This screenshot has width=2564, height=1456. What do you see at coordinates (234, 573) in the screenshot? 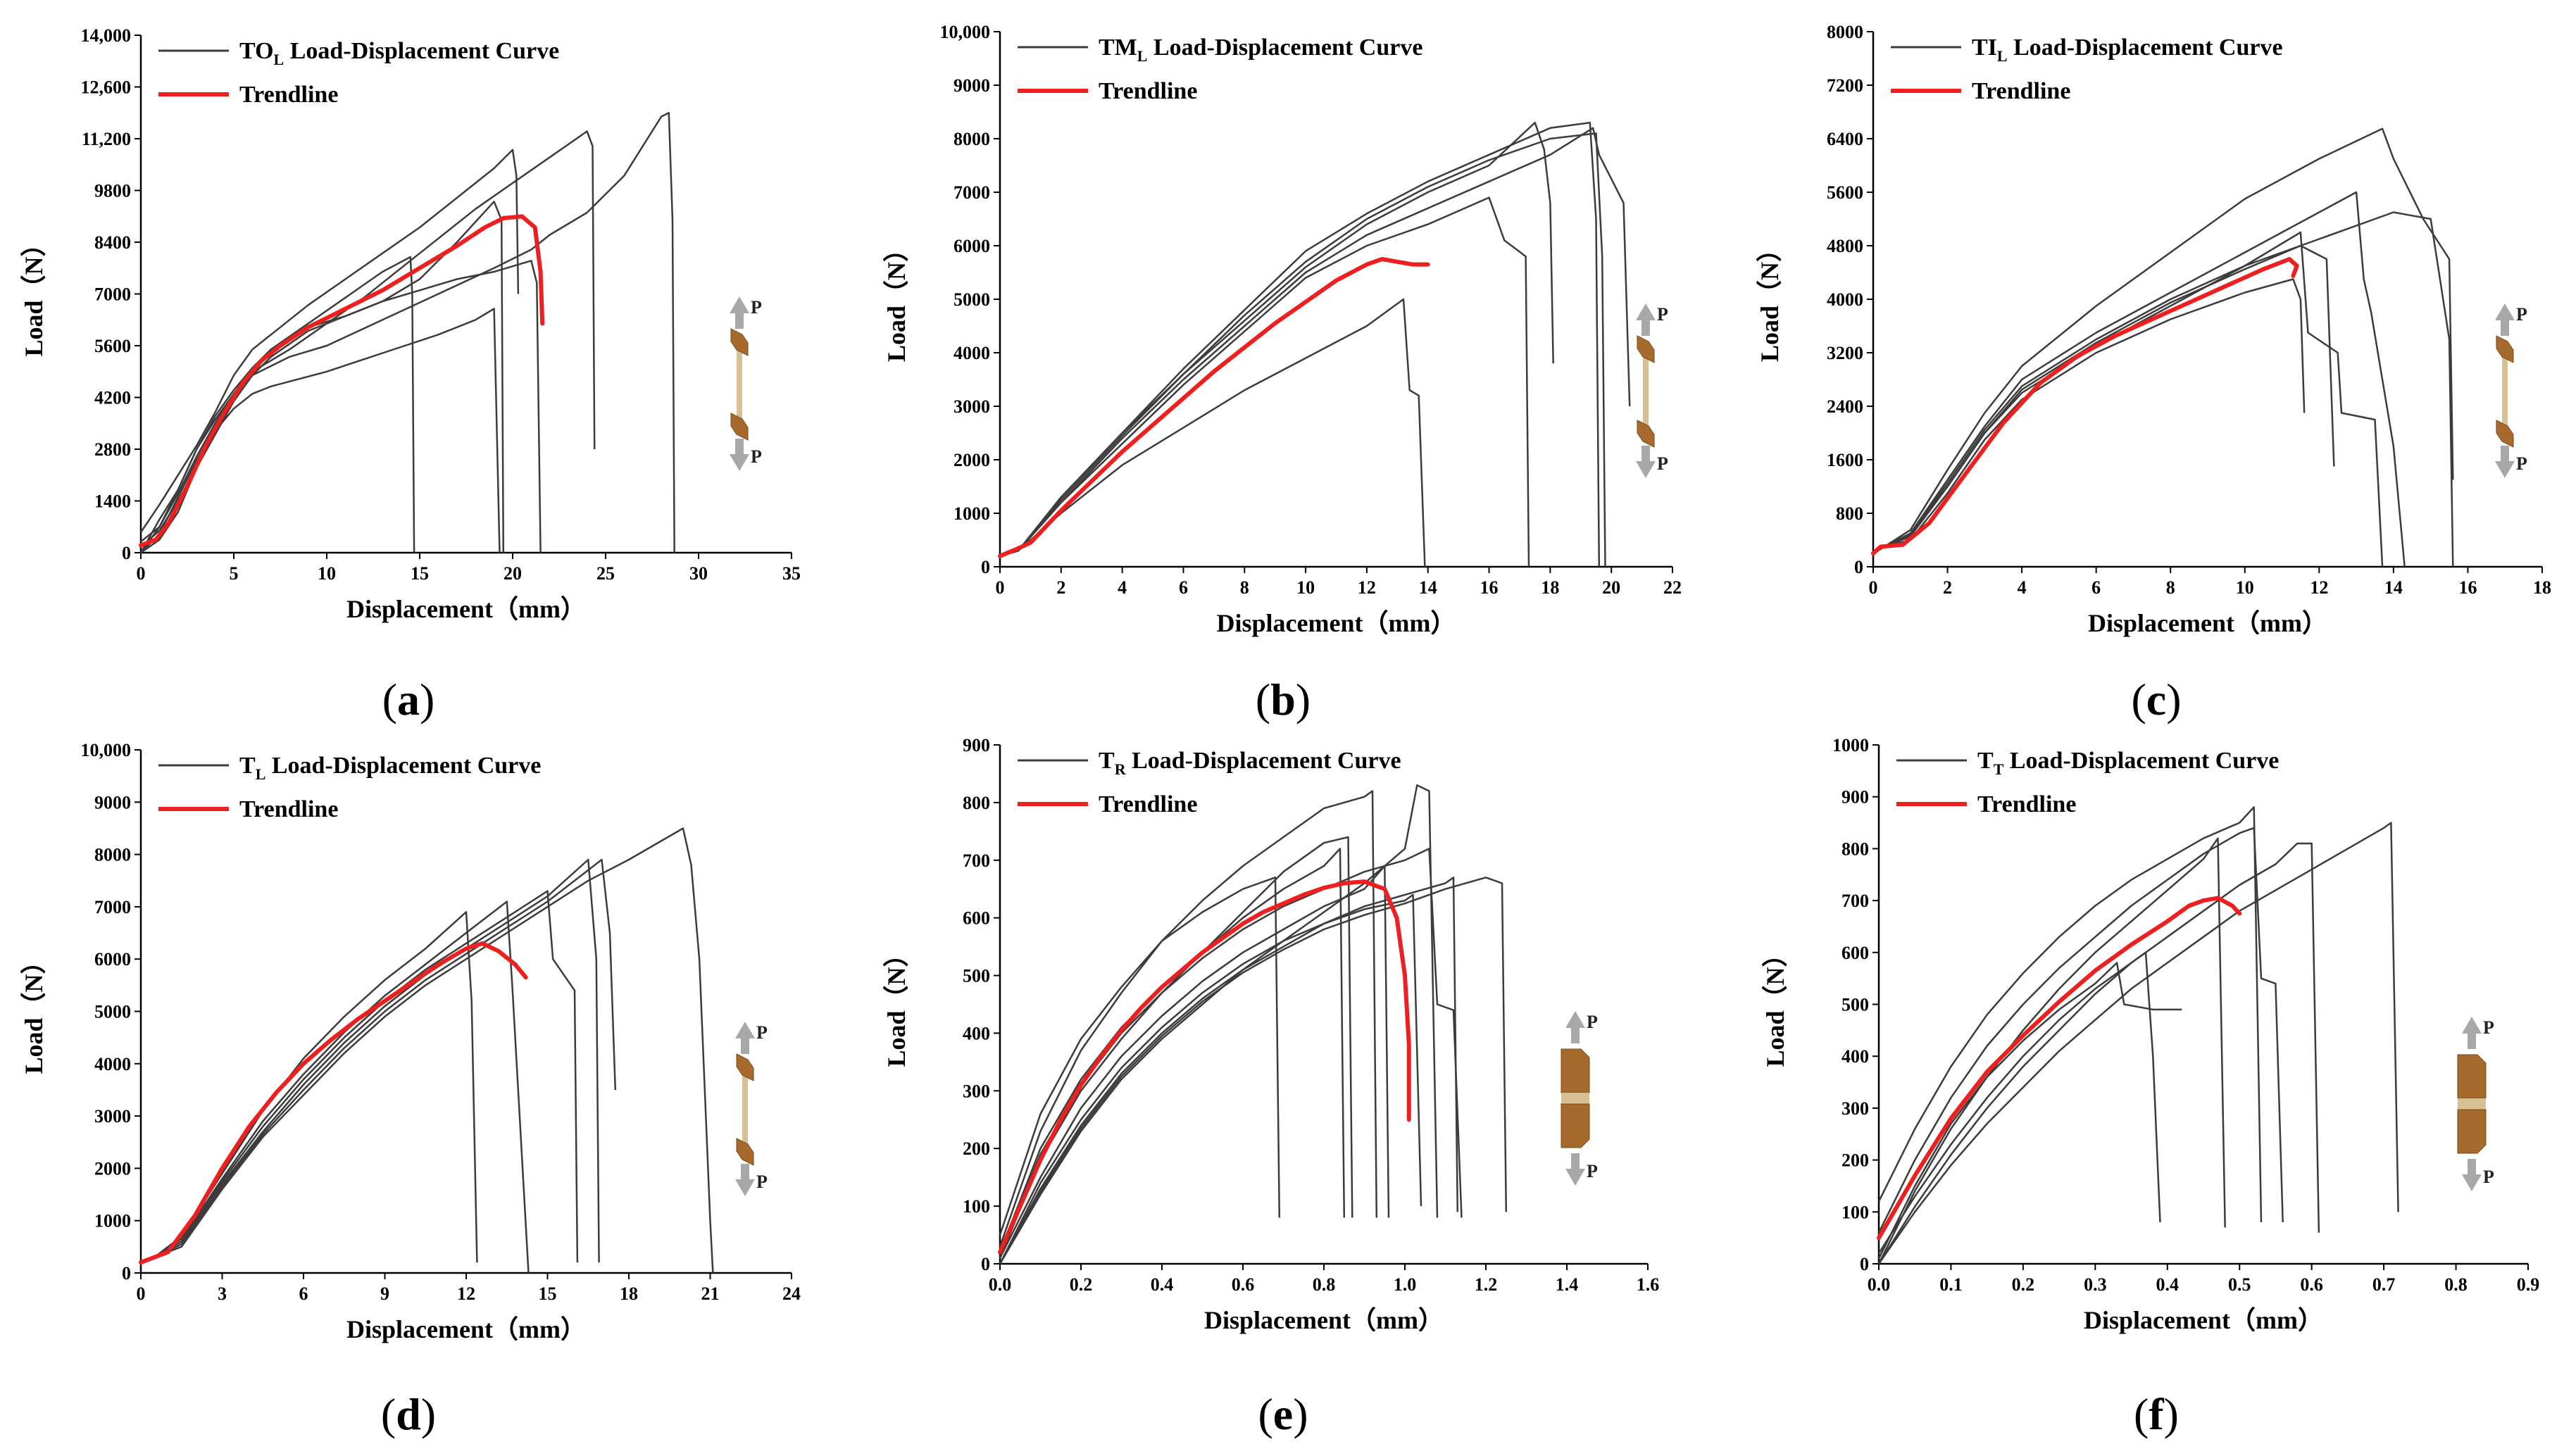
I see `x-tick-label: 5` at bounding box center [234, 573].